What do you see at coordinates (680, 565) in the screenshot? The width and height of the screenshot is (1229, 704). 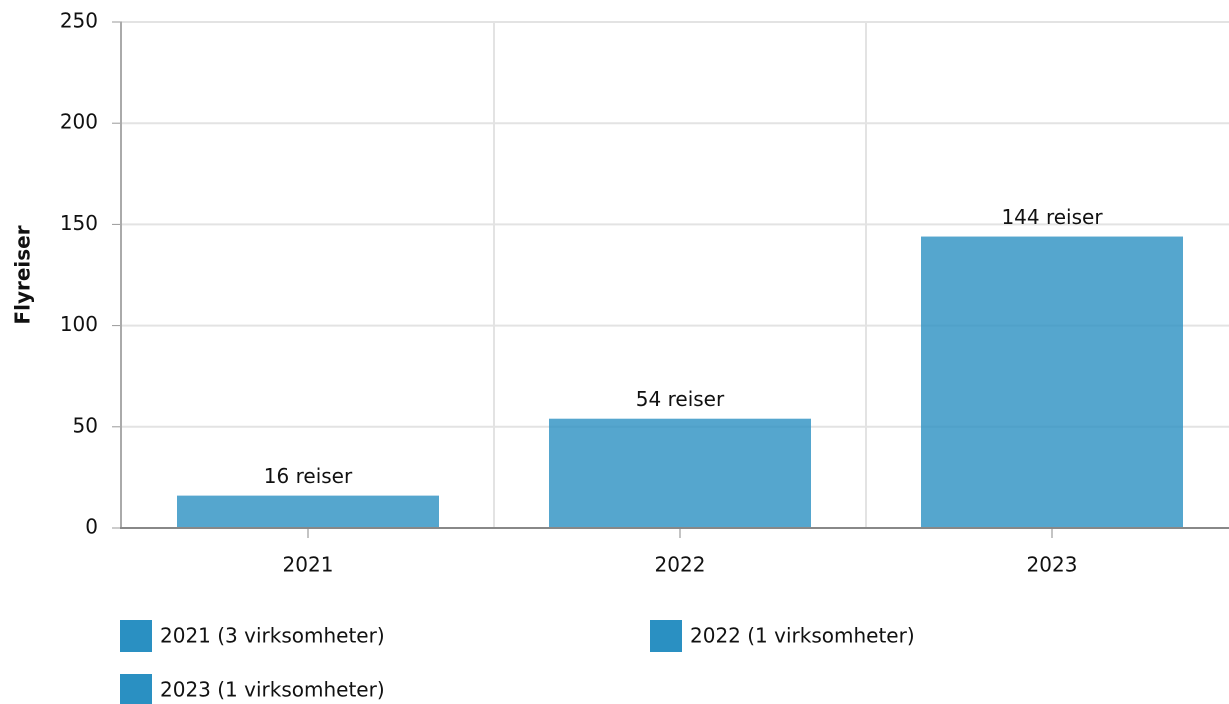 I see `x-tick-label: 2022` at bounding box center [680, 565].